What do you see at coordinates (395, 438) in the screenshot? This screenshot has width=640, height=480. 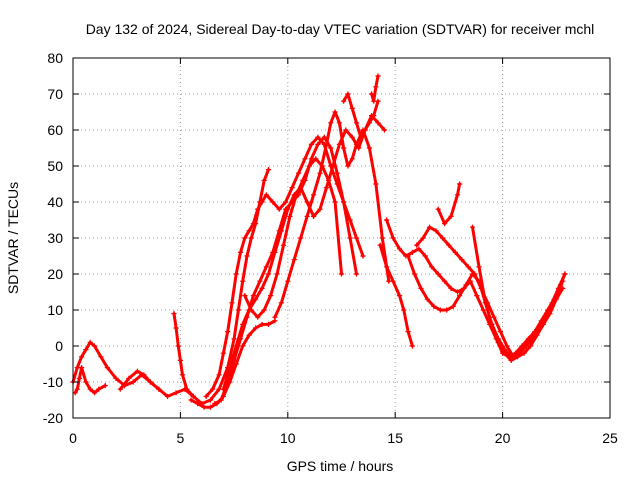 I see `x-tick-label: 15` at bounding box center [395, 438].